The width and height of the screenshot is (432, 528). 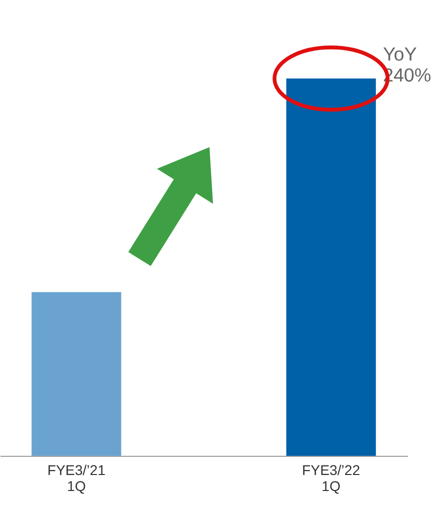 I want to click on x-tick-label: FYE3/’22 1Q, so click(x=331, y=478).